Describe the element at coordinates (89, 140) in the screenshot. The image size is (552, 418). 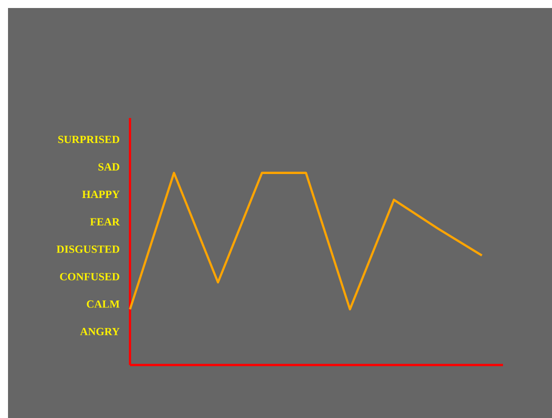
I see `text: SURPRISED` at that location.